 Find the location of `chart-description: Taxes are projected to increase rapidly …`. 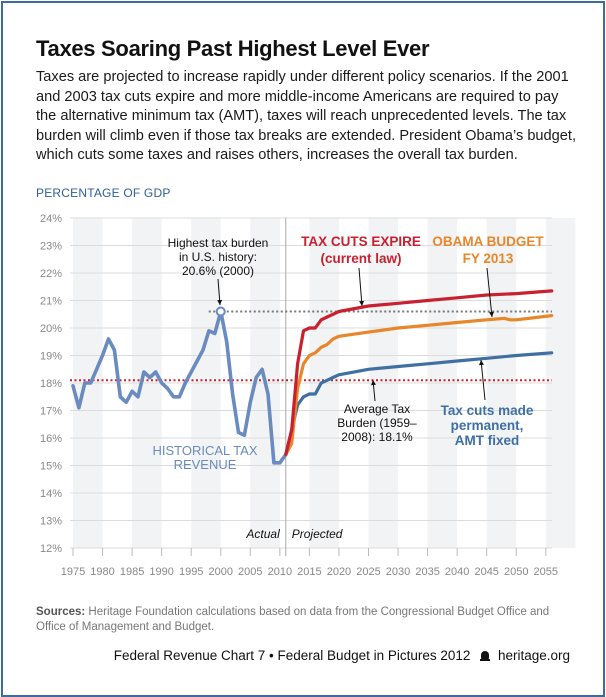

chart-description: Taxes are projected to increase rapidly … is located at coordinates (306, 116).